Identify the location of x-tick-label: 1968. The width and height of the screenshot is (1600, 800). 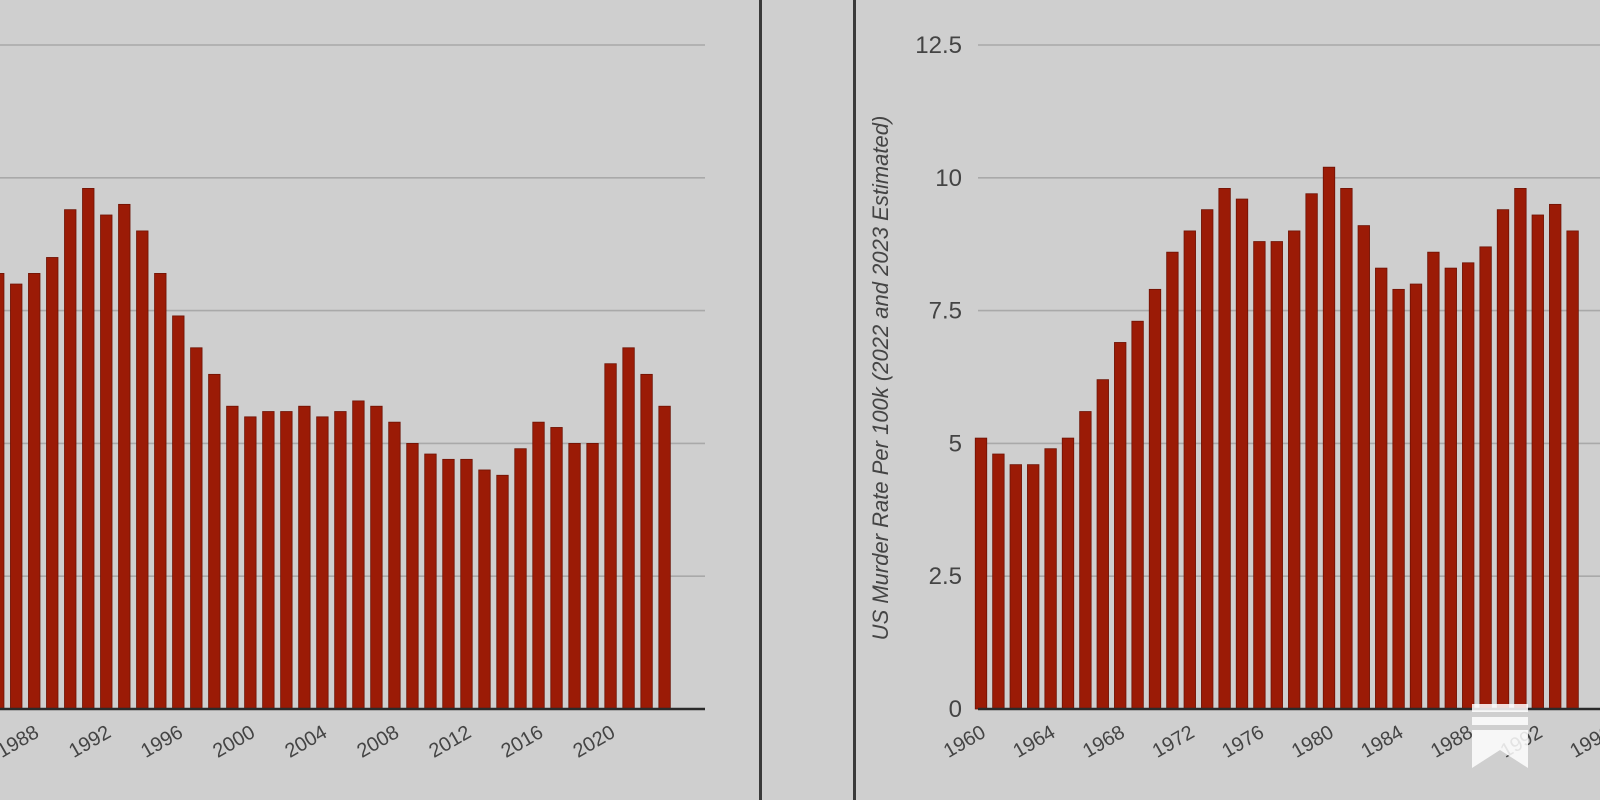
(1104, 741).